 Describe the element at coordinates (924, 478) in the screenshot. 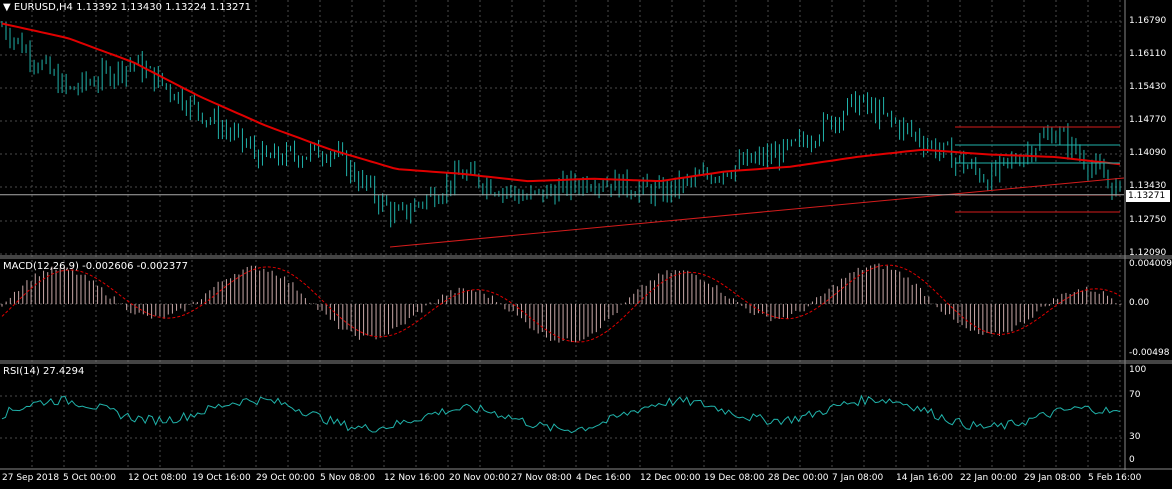

I see `time-tick: 14 Jan 16:00` at that location.